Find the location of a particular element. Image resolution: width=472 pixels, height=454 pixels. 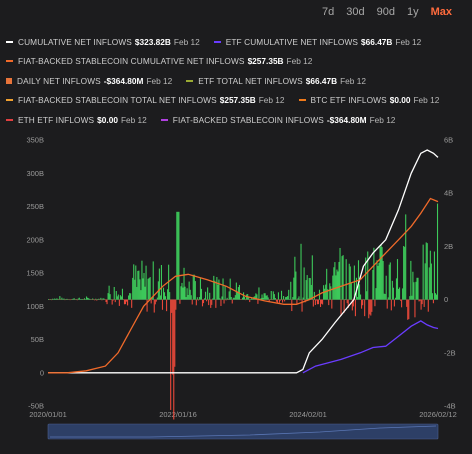

time-range-selector: 7d 30d 90d 1y Max is located at coordinates (387, 12).